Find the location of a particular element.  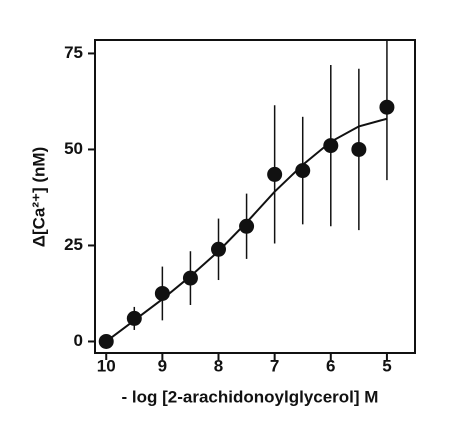

x-tick-label: 8 is located at coordinates (218, 365).